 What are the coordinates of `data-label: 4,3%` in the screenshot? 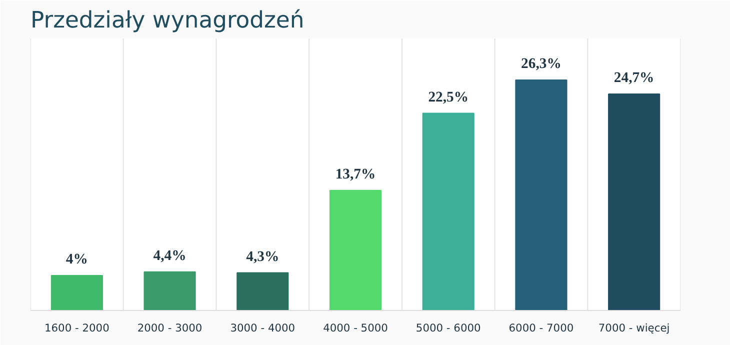 It's located at (263, 256).